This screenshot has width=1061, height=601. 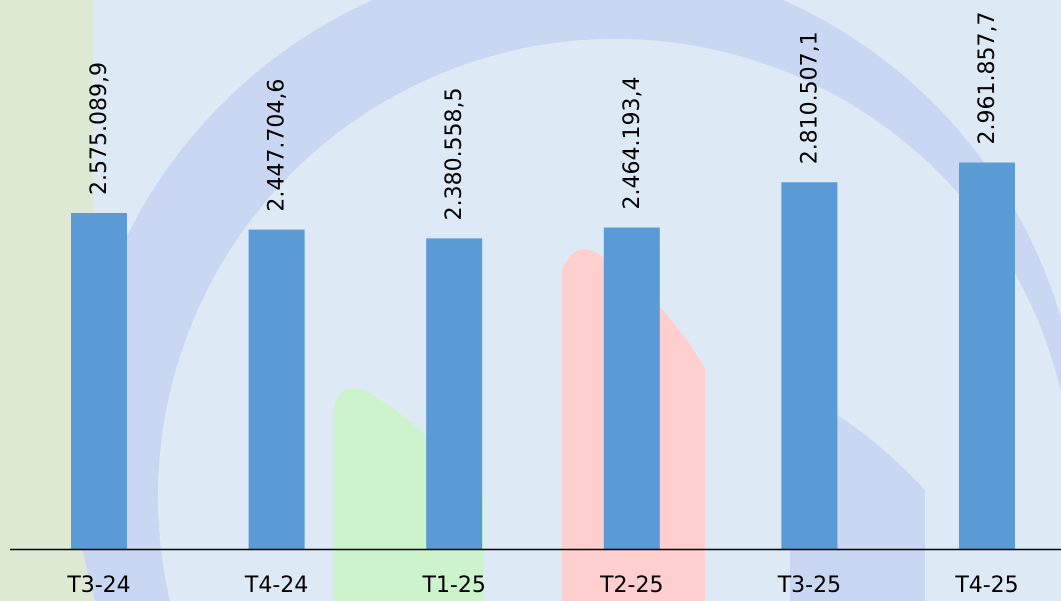 I want to click on category-label-t4-24: T4-24, so click(x=276, y=585).